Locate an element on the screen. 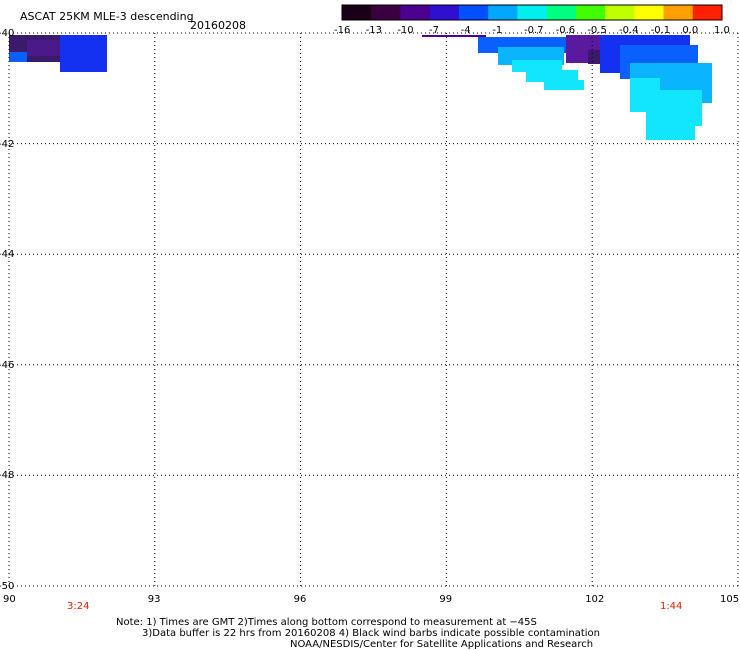 The image size is (740, 650). y-tick-label: -40 is located at coordinates (7, 33).